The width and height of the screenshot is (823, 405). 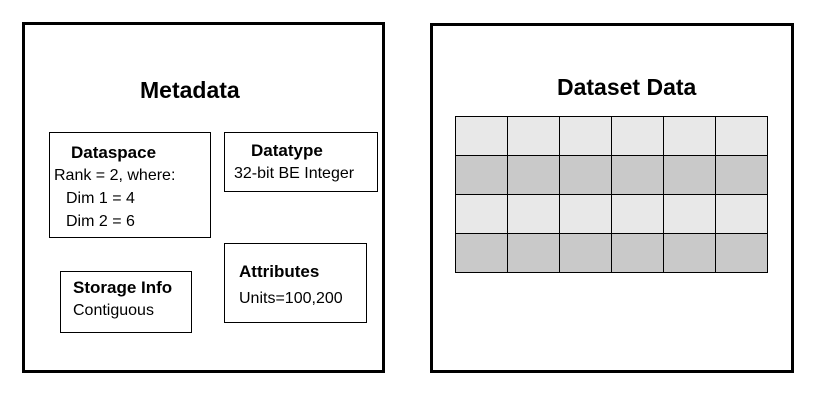 What do you see at coordinates (279, 271) in the screenshot?
I see `attributes-title: Attributes` at bounding box center [279, 271].